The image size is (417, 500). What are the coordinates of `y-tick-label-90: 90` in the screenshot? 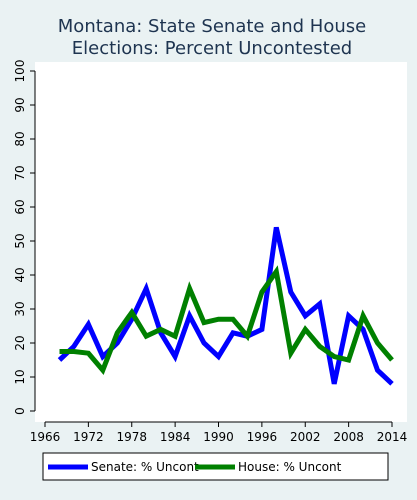 It's located at (20, 104).